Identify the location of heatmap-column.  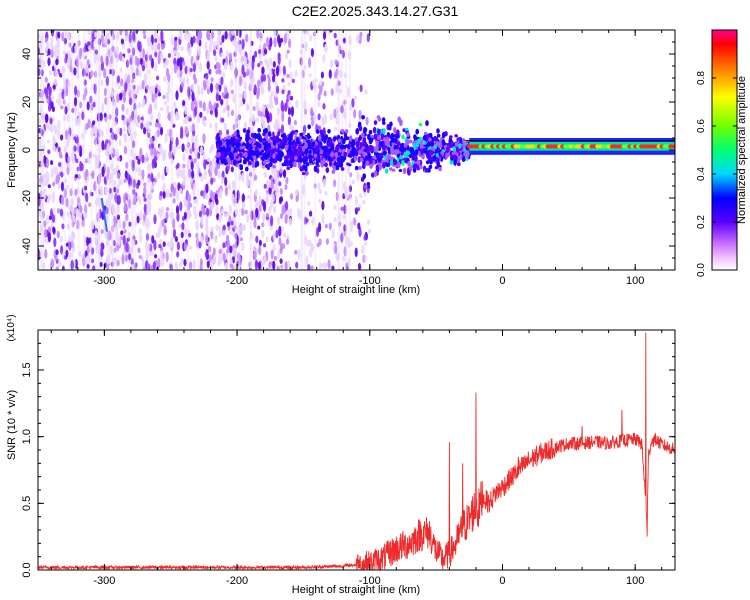
(69, 150).